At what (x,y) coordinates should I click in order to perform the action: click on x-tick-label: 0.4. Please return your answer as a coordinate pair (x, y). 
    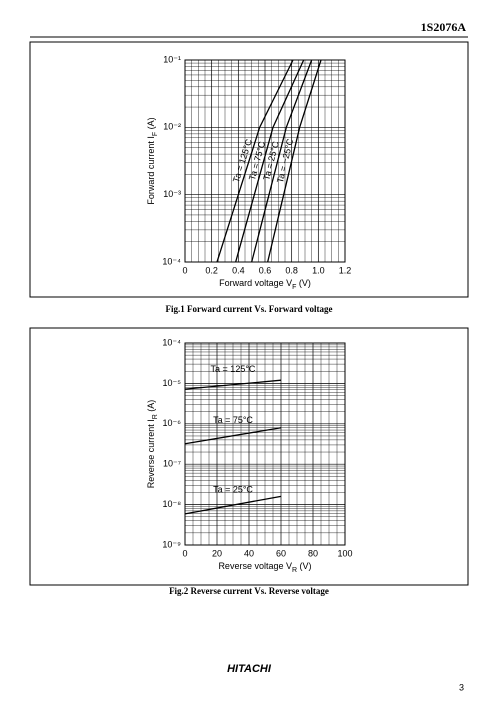
    Looking at the image, I should click on (238, 270).